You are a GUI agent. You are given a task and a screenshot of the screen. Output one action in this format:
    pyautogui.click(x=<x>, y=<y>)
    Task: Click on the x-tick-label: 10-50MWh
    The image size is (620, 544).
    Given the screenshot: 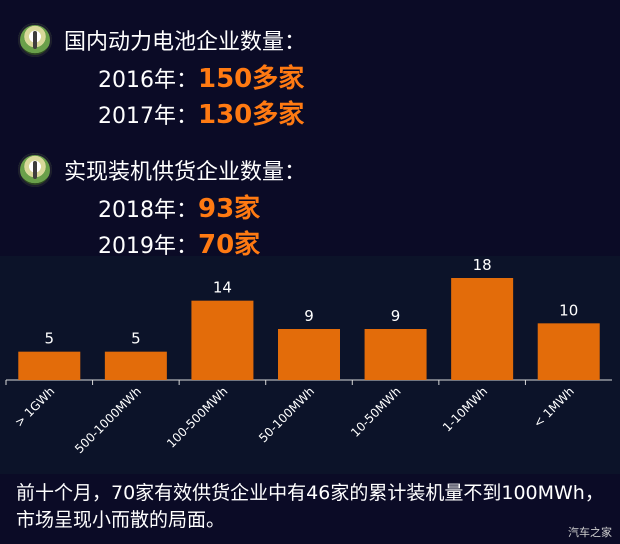 What is the action you would take?
    pyautogui.click(x=376, y=412)
    